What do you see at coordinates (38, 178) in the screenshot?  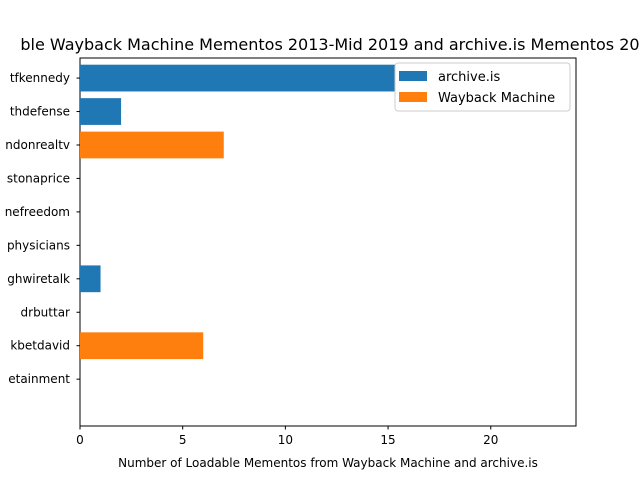 I see `y-tick-label: stonaprice` at bounding box center [38, 178].